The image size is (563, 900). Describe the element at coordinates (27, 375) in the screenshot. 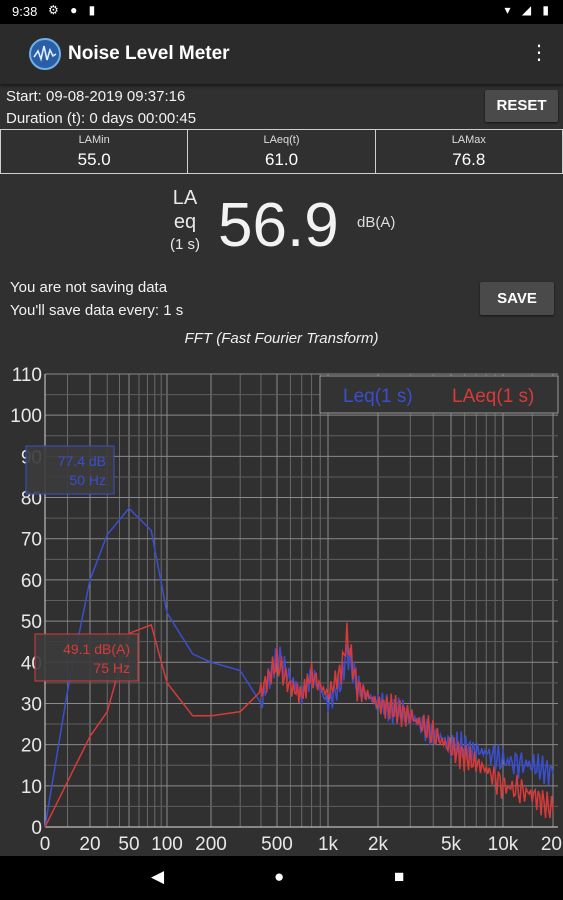

I see `y-tick-label: 110` at that location.